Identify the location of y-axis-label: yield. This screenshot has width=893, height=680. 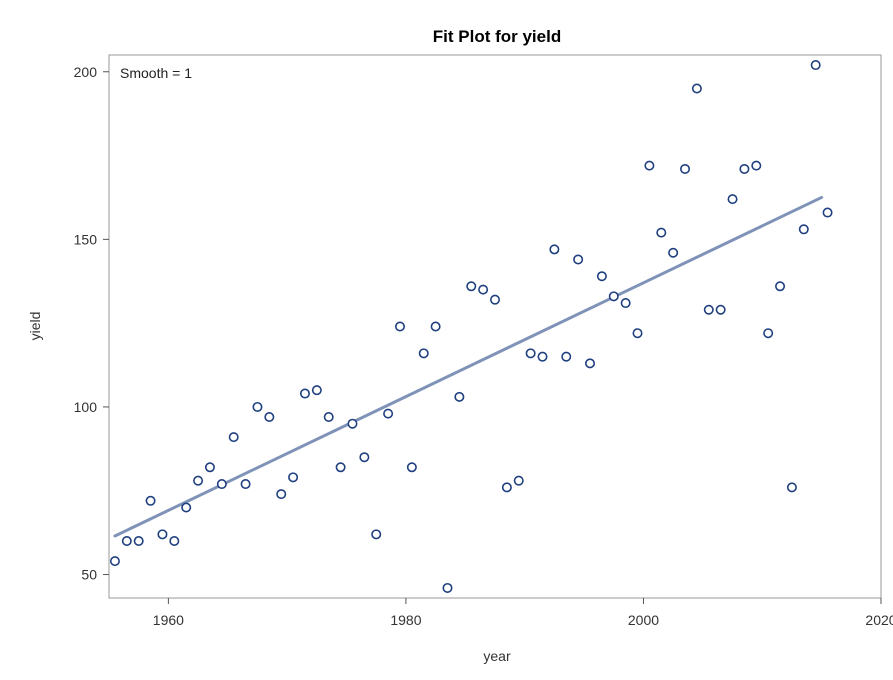
(35, 326).